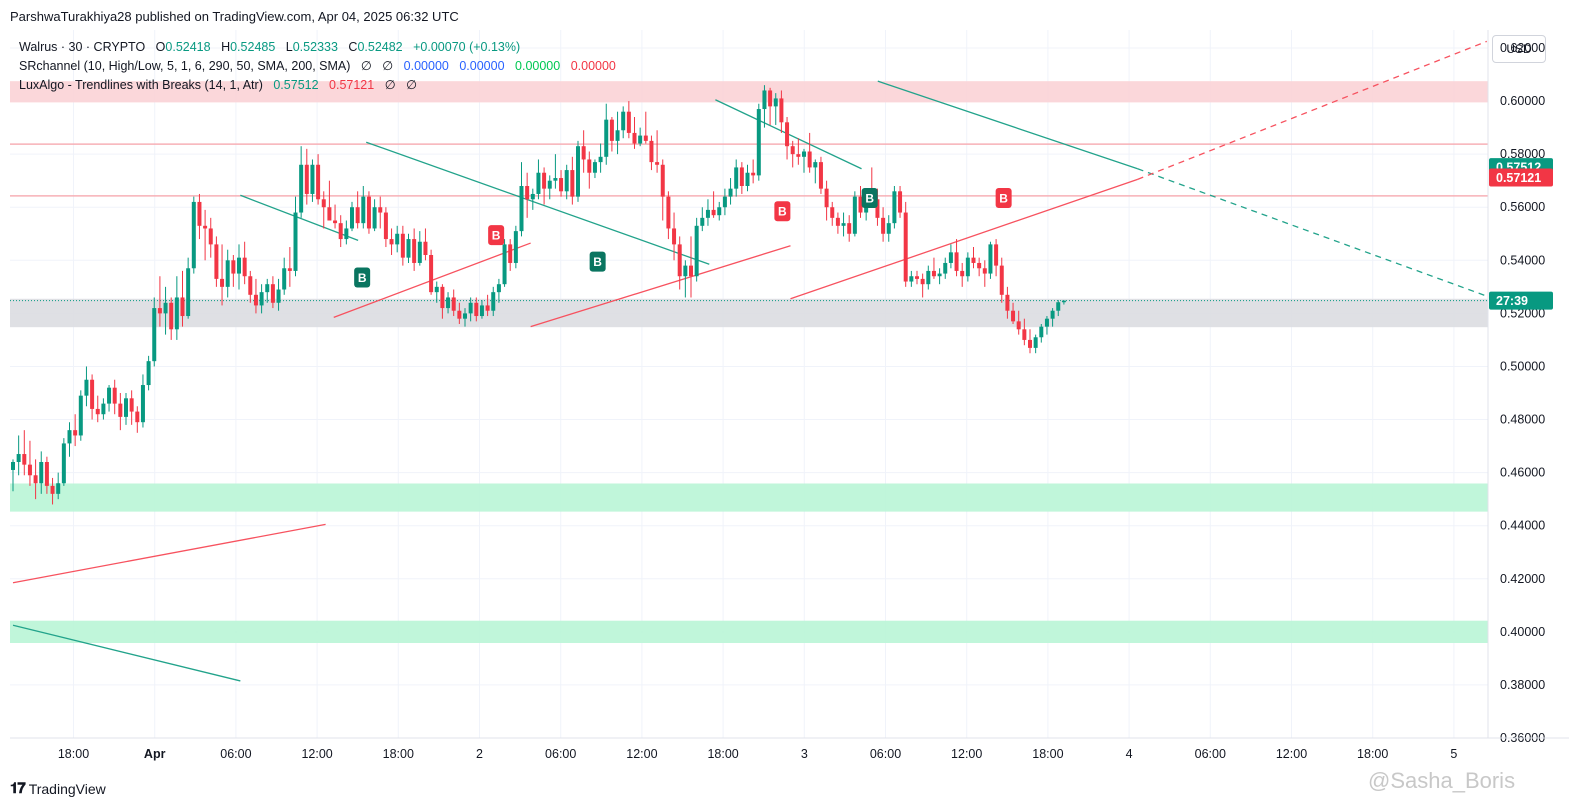 The image size is (1569, 810). I want to click on legend-close: 0.52482, so click(380, 47).